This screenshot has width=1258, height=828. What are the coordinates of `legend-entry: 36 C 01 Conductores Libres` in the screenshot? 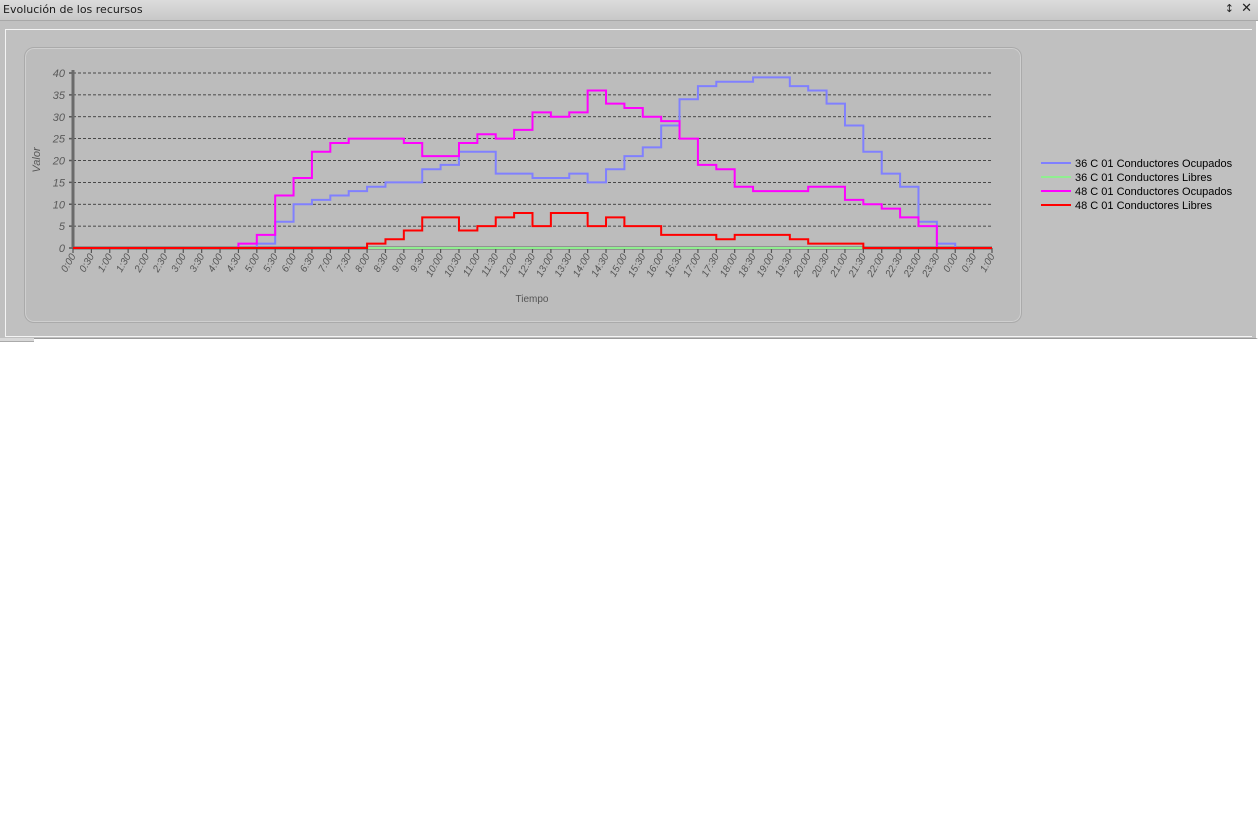 It's located at (1143, 178).